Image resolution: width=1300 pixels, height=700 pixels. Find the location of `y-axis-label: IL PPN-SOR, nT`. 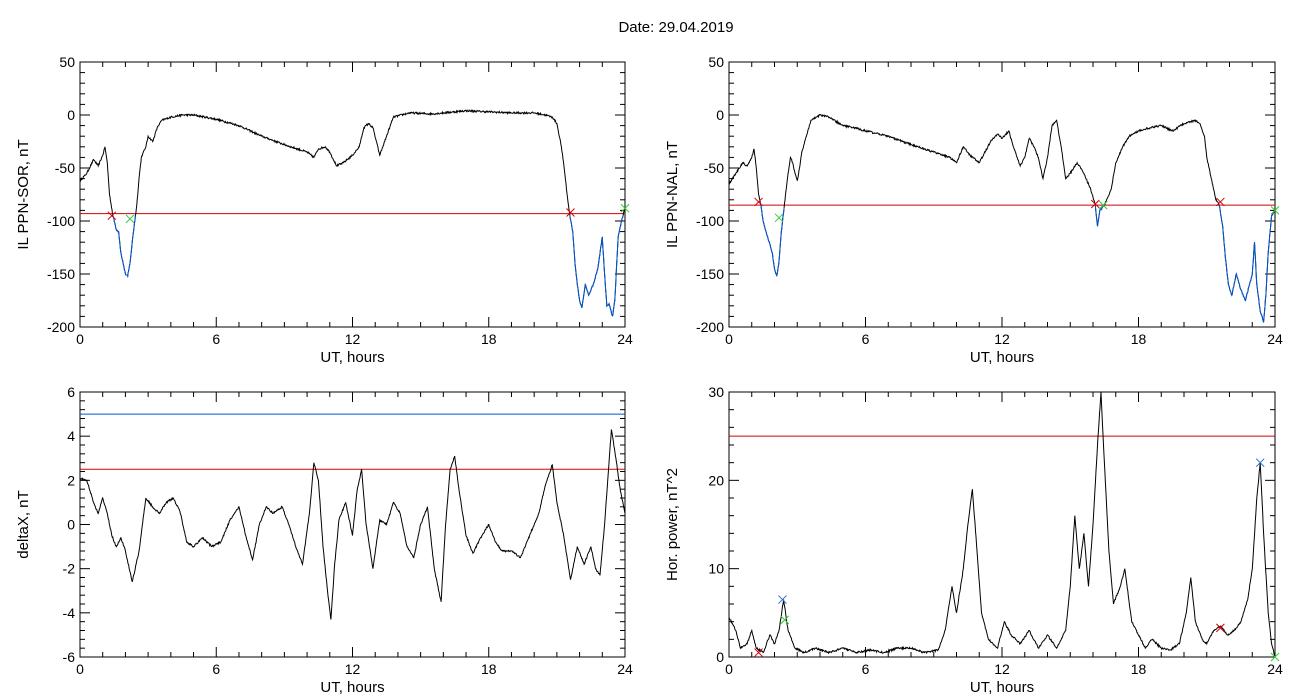

y-axis-label: IL PPN-SOR, nT is located at coordinates (23, 194).